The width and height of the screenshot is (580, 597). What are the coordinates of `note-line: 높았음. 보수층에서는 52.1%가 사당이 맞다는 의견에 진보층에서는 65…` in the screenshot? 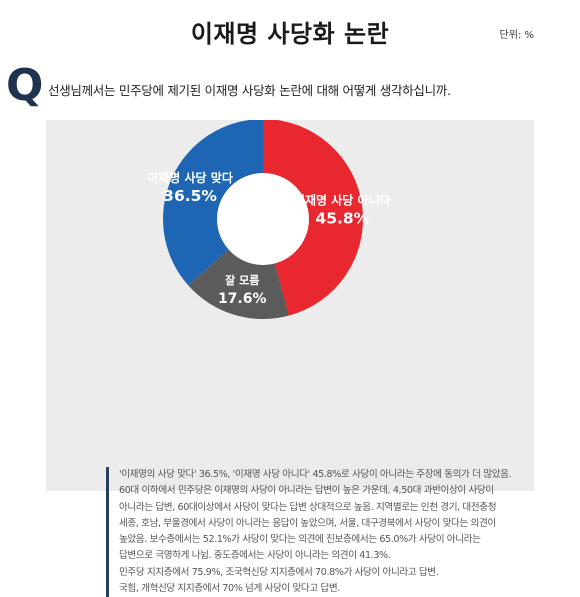 It's located at (300, 540).